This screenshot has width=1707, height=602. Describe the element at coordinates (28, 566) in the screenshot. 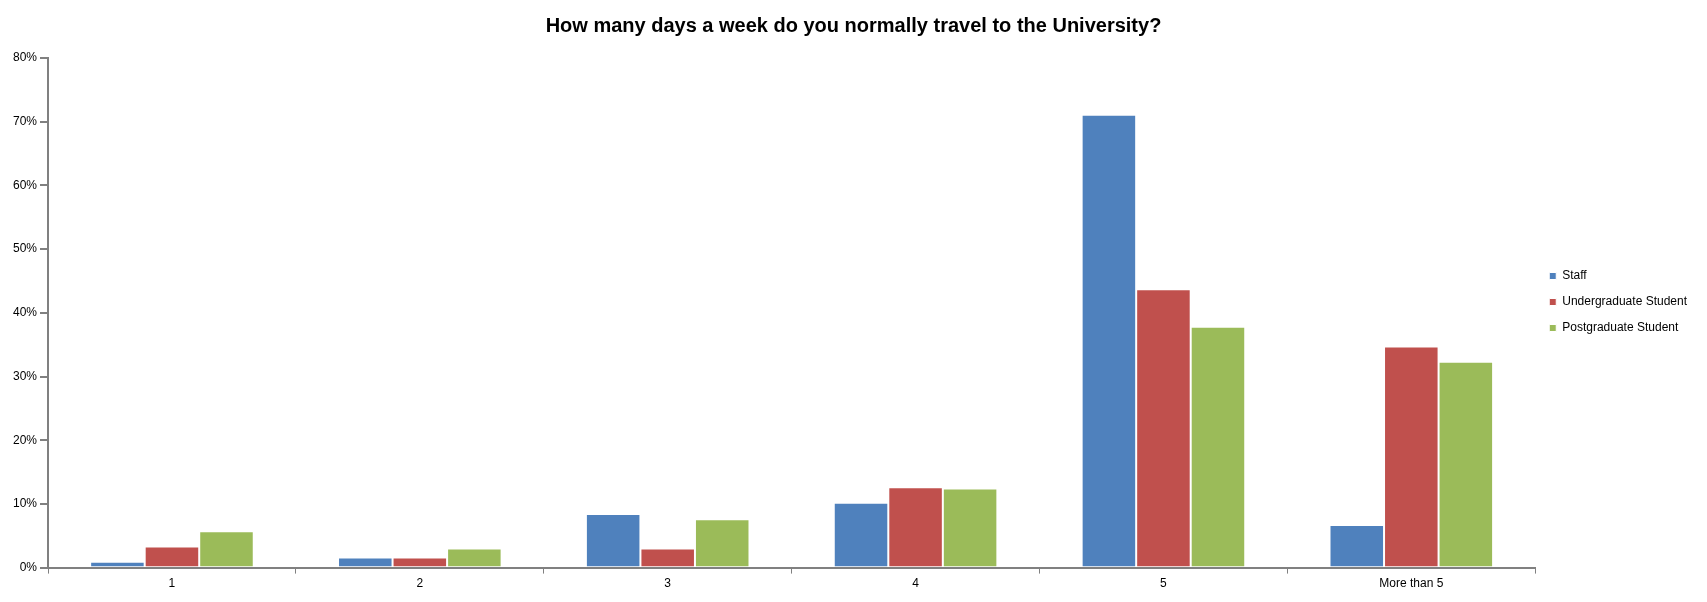

I see `y-tick-label: 0%` at that location.